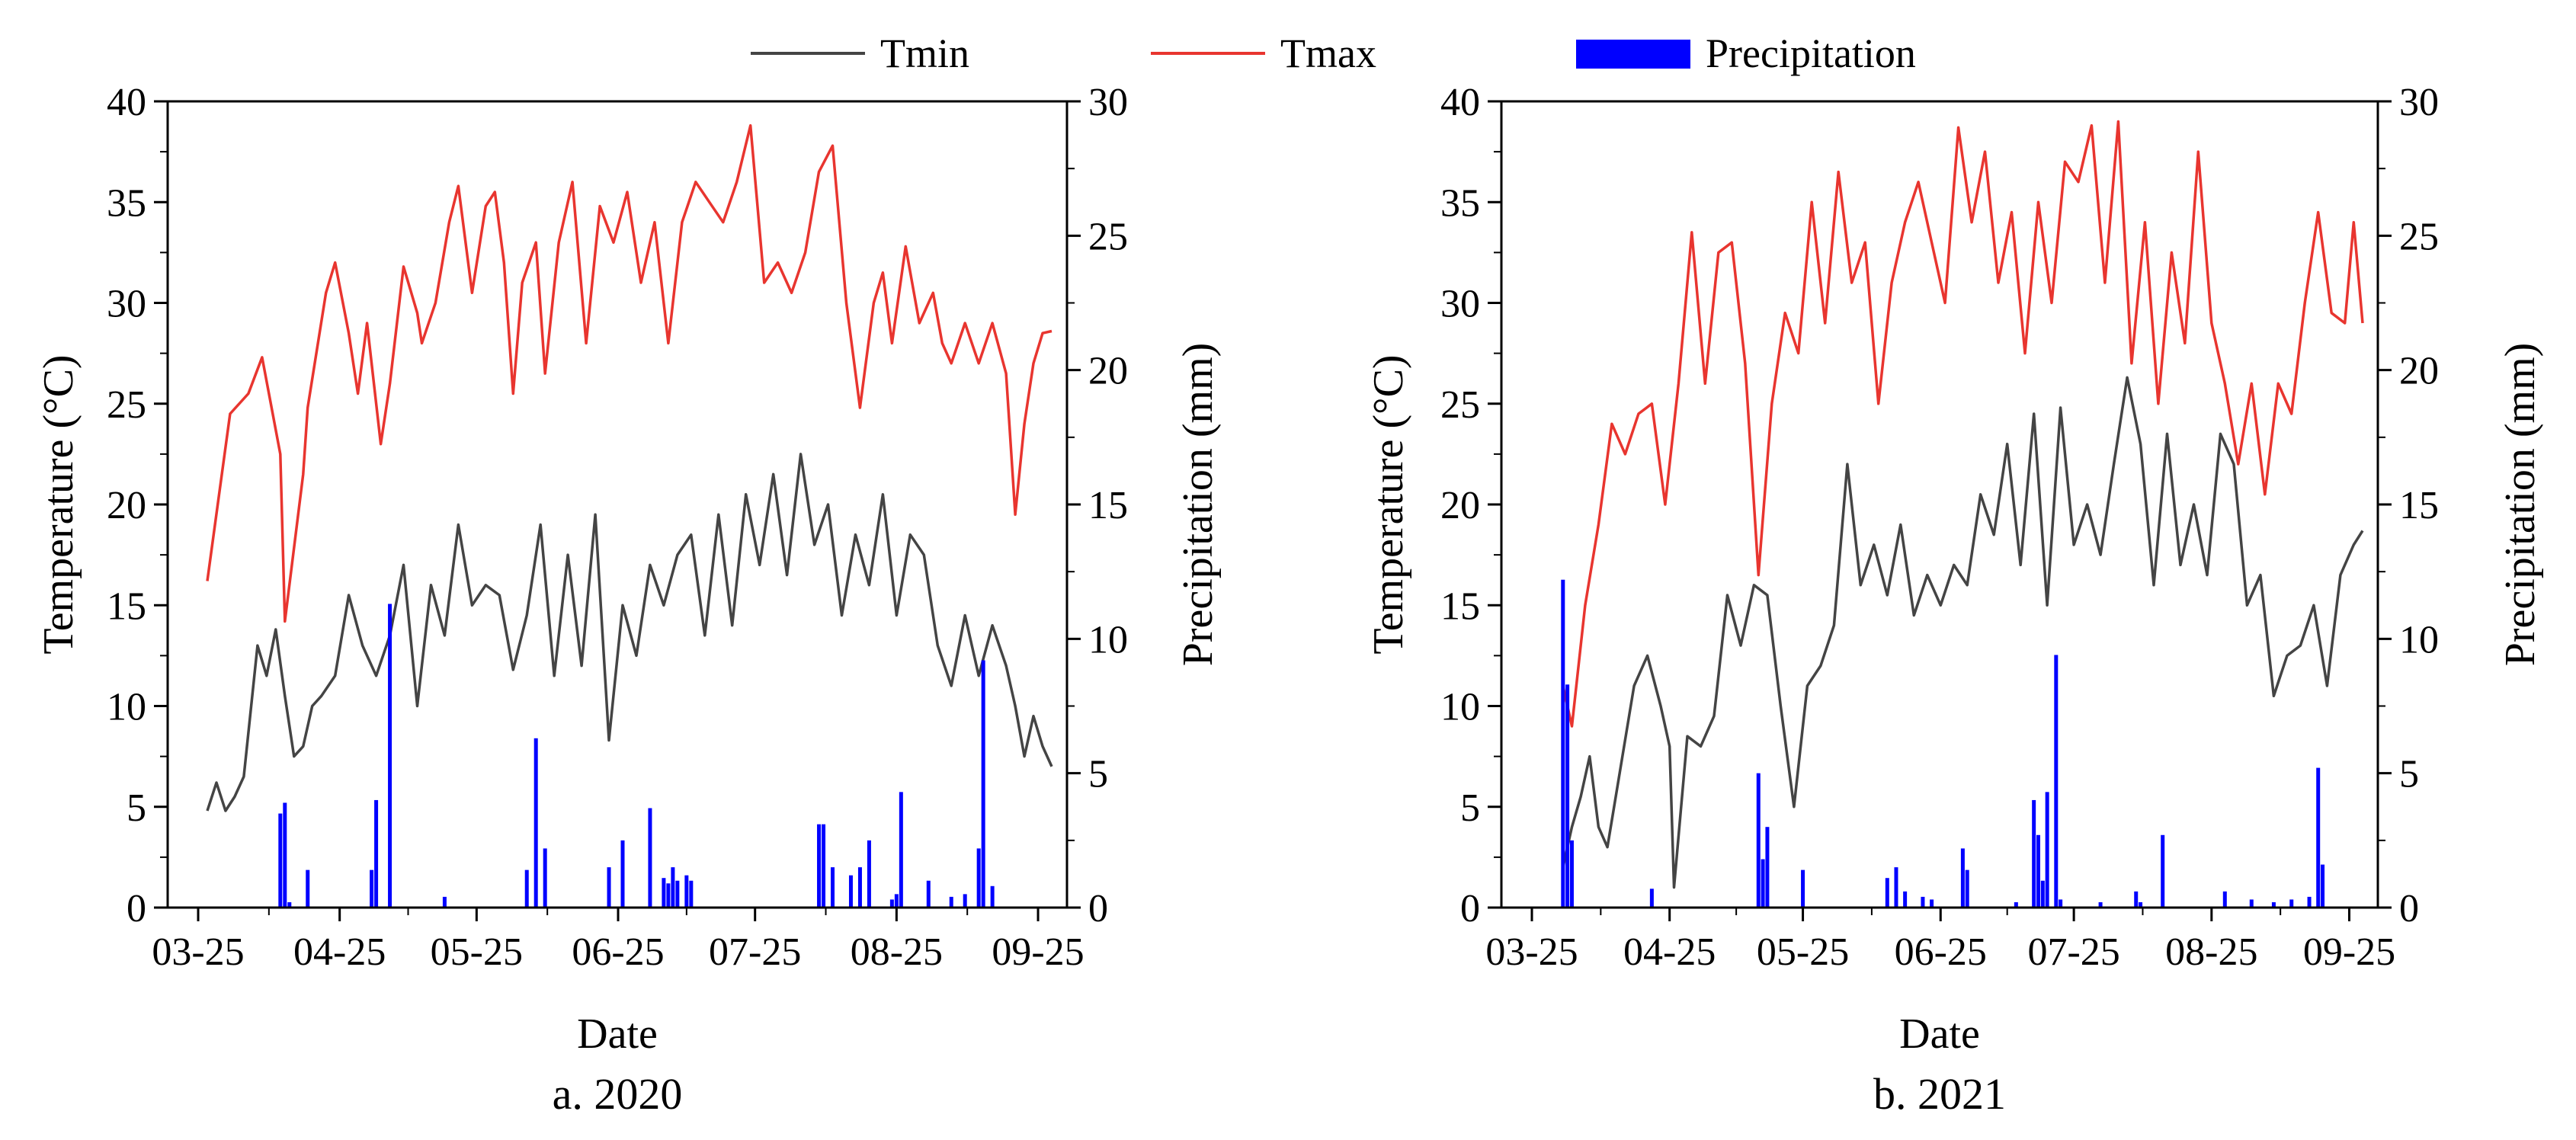 The width and height of the screenshot is (2576, 1140). I want to click on y-tick-label: 0, so click(1470, 909).